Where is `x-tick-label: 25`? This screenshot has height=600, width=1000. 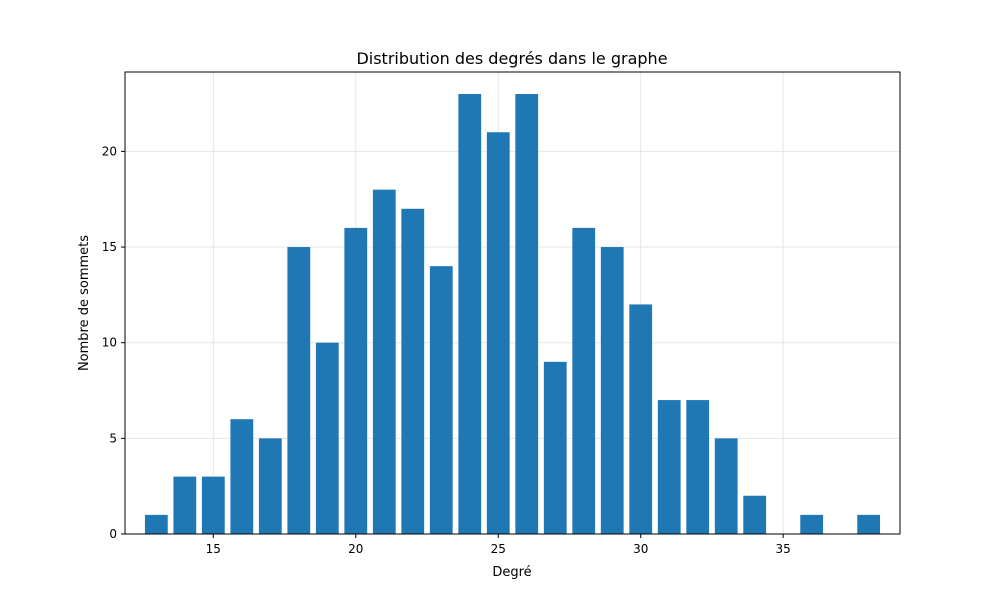 x-tick-label: 25 is located at coordinates (498, 549).